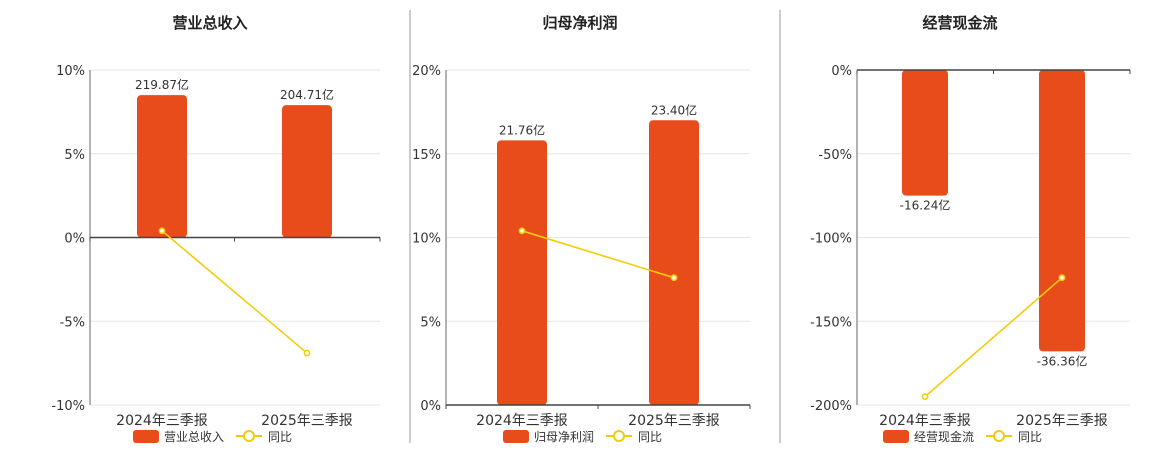 Image resolution: width=1160 pixels, height=450 pixels. What do you see at coordinates (307, 94) in the screenshot?
I see `bar-data-label: 204.71亿` at bounding box center [307, 94].